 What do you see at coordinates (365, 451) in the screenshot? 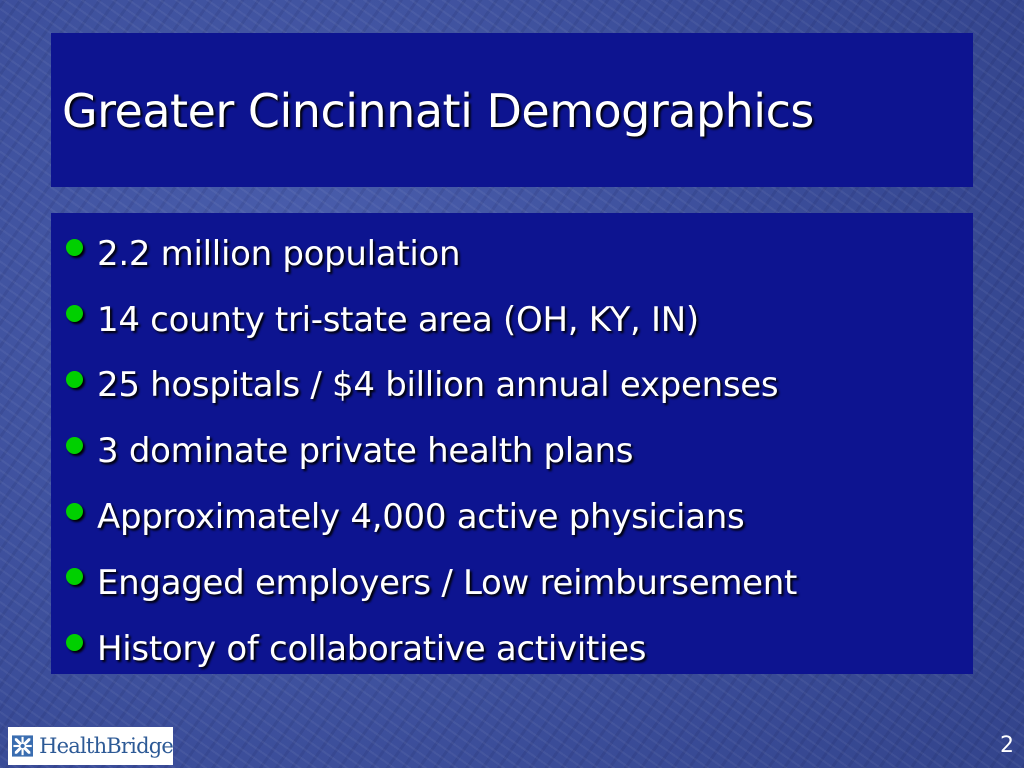
I see `bullet-text: 3 dominate private health plans` at bounding box center [365, 451].